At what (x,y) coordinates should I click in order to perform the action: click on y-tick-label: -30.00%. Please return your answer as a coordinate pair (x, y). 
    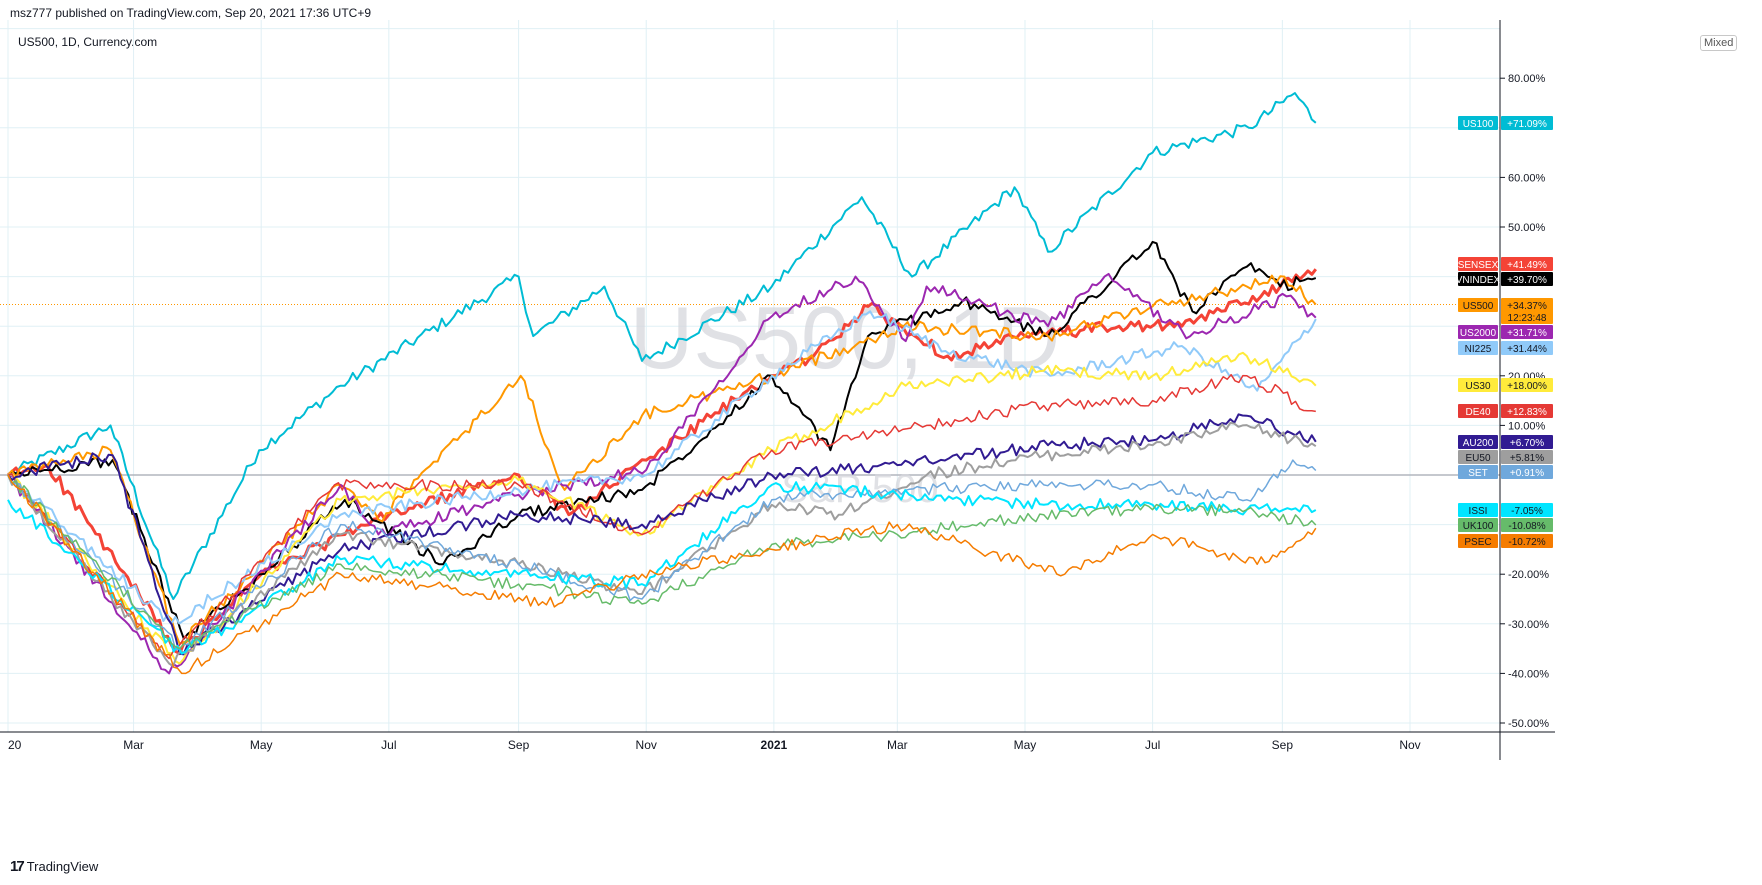
    Looking at the image, I should click on (1528, 625).